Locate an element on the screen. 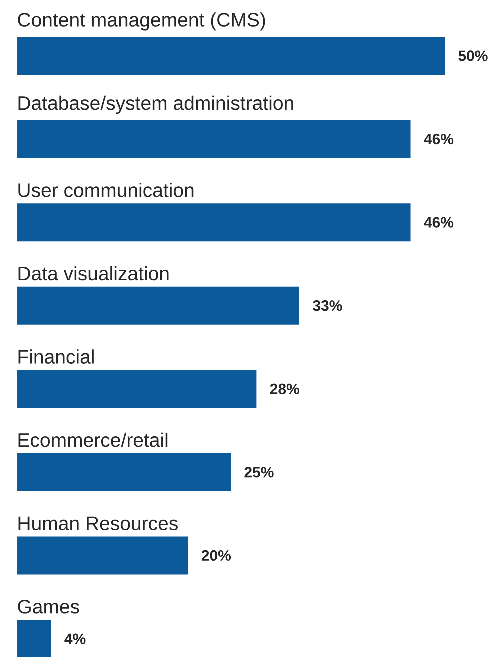 This screenshot has width=499, height=657. y-tick-label: Ecommerce/retail is located at coordinates (93, 440).